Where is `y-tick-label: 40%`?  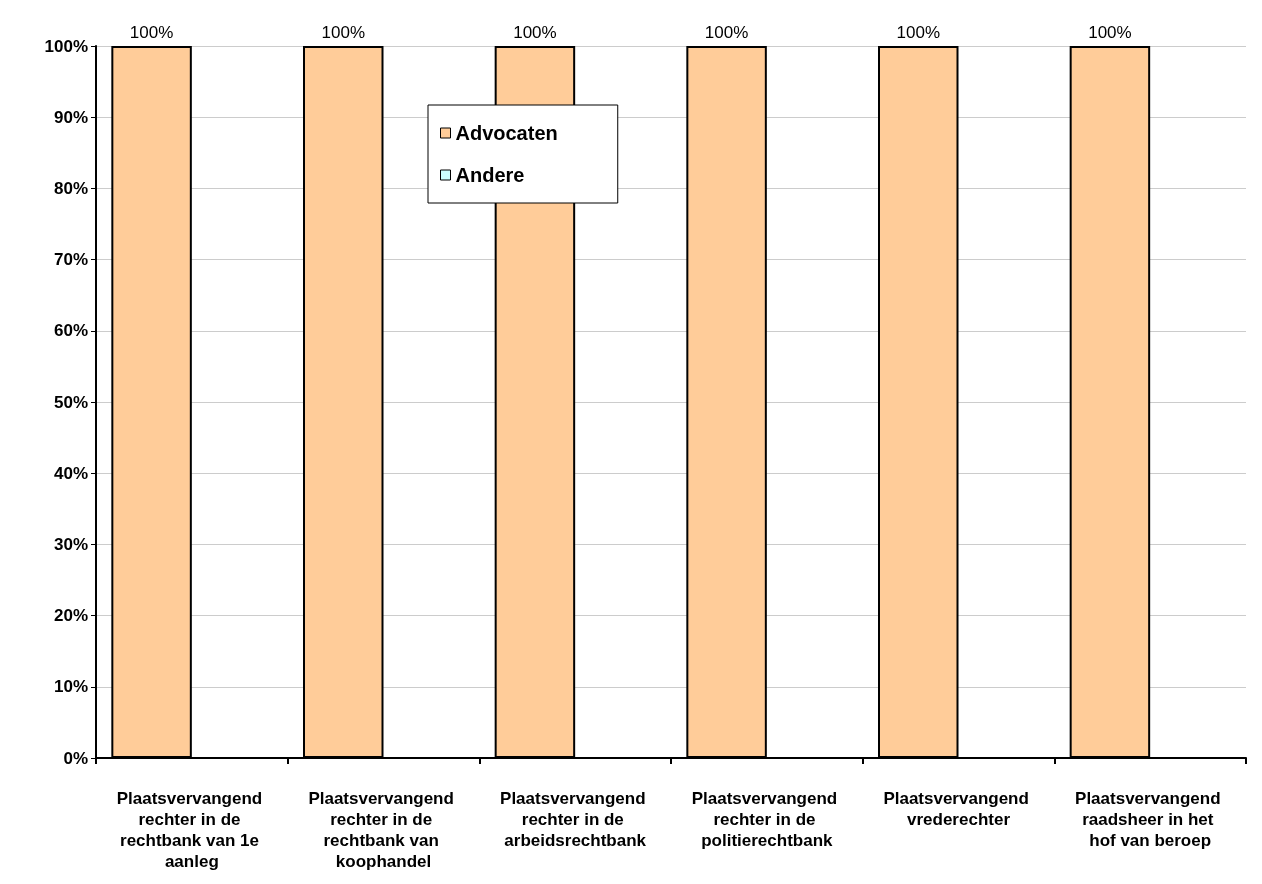 y-tick-label: 40% is located at coordinates (70, 473).